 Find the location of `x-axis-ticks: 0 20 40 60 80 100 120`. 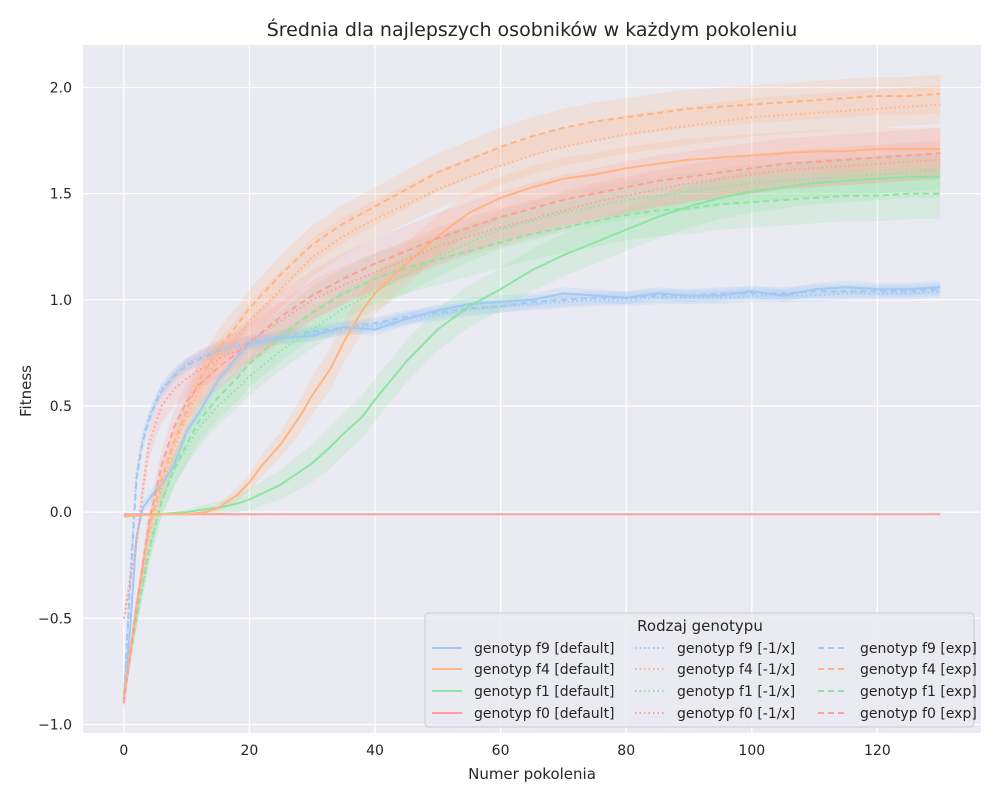

x-axis-ticks: 0 20 40 60 80 100 120 is located at coordinates (504, 751).